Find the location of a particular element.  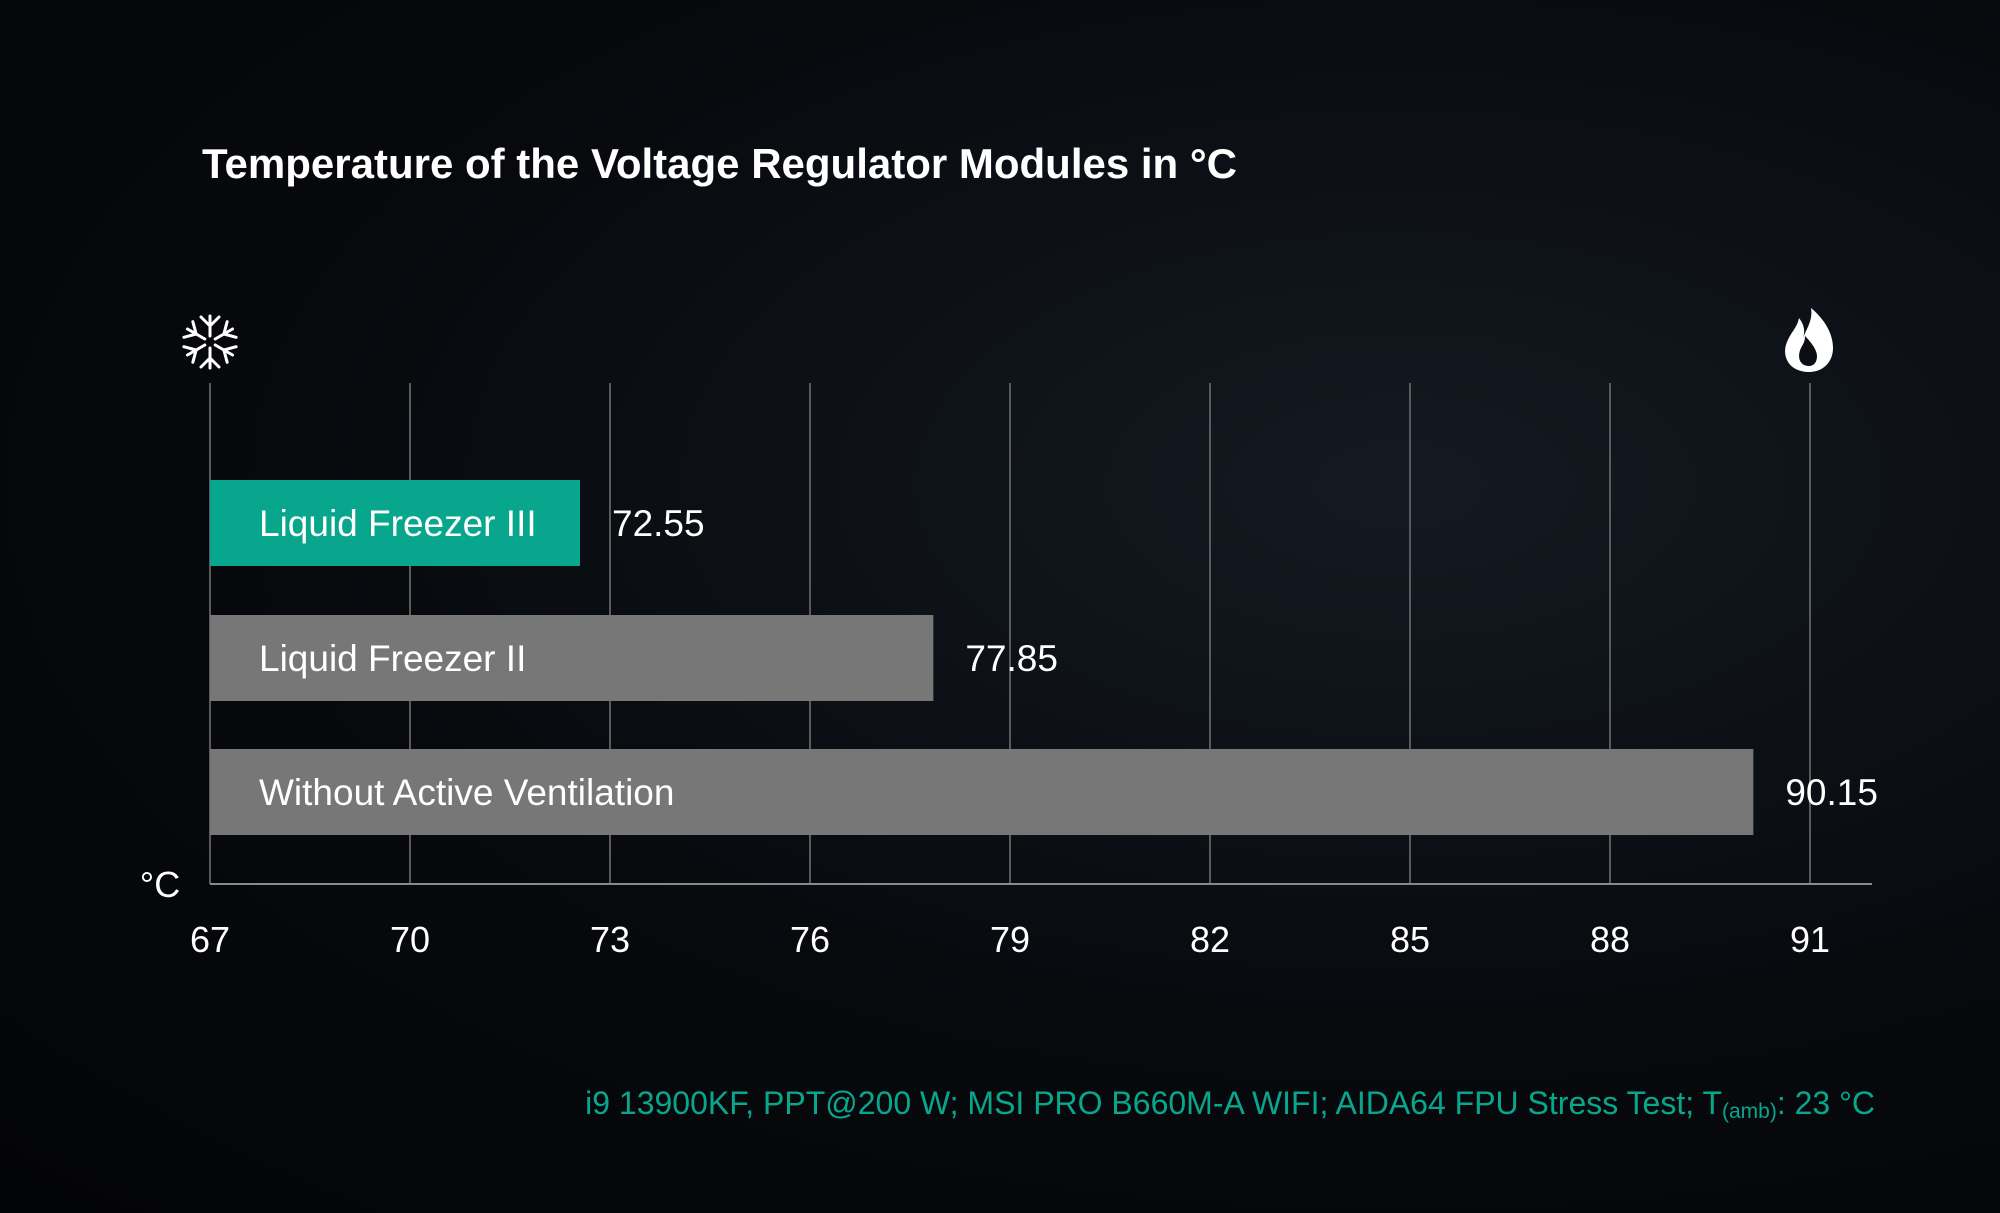

x-tick-label: 79 is located at coordinates (1010, 939).